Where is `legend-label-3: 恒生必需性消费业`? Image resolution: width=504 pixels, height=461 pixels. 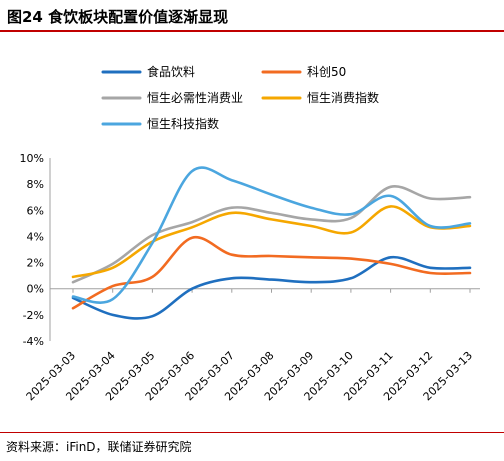
legend-label-3: 恒生必需性消费业 is located at coordinates (195, 98).